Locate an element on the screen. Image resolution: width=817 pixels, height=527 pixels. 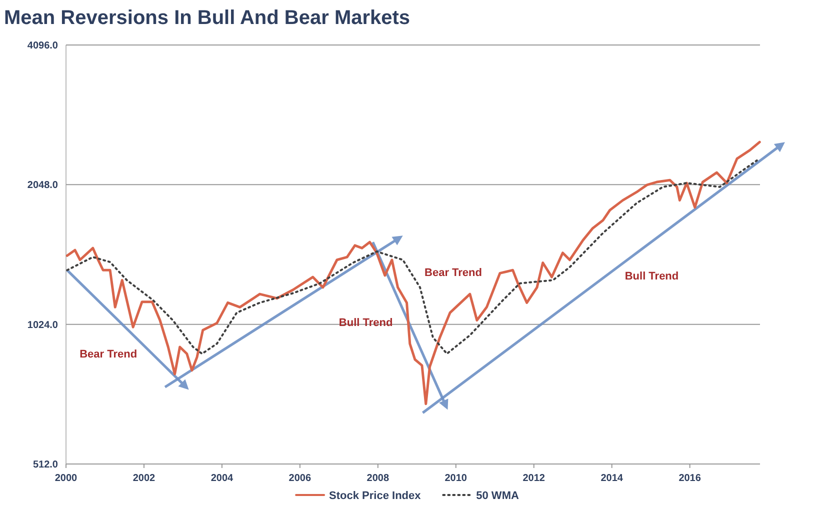
x-tick-label: 2002 is located at coordinates (144, 478).